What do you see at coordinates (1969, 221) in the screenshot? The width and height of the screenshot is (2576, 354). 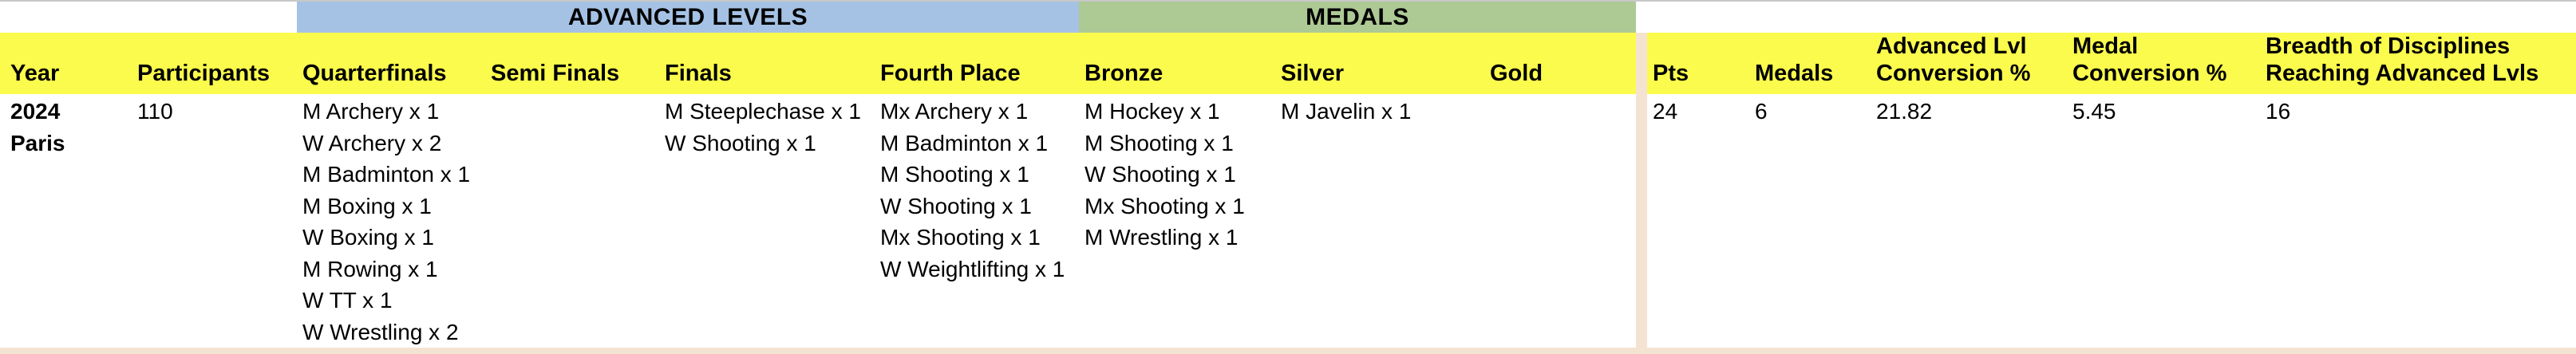 I see `cell-advanced-lvl-conversion: 21.82` at bounding box center [1969, 221].